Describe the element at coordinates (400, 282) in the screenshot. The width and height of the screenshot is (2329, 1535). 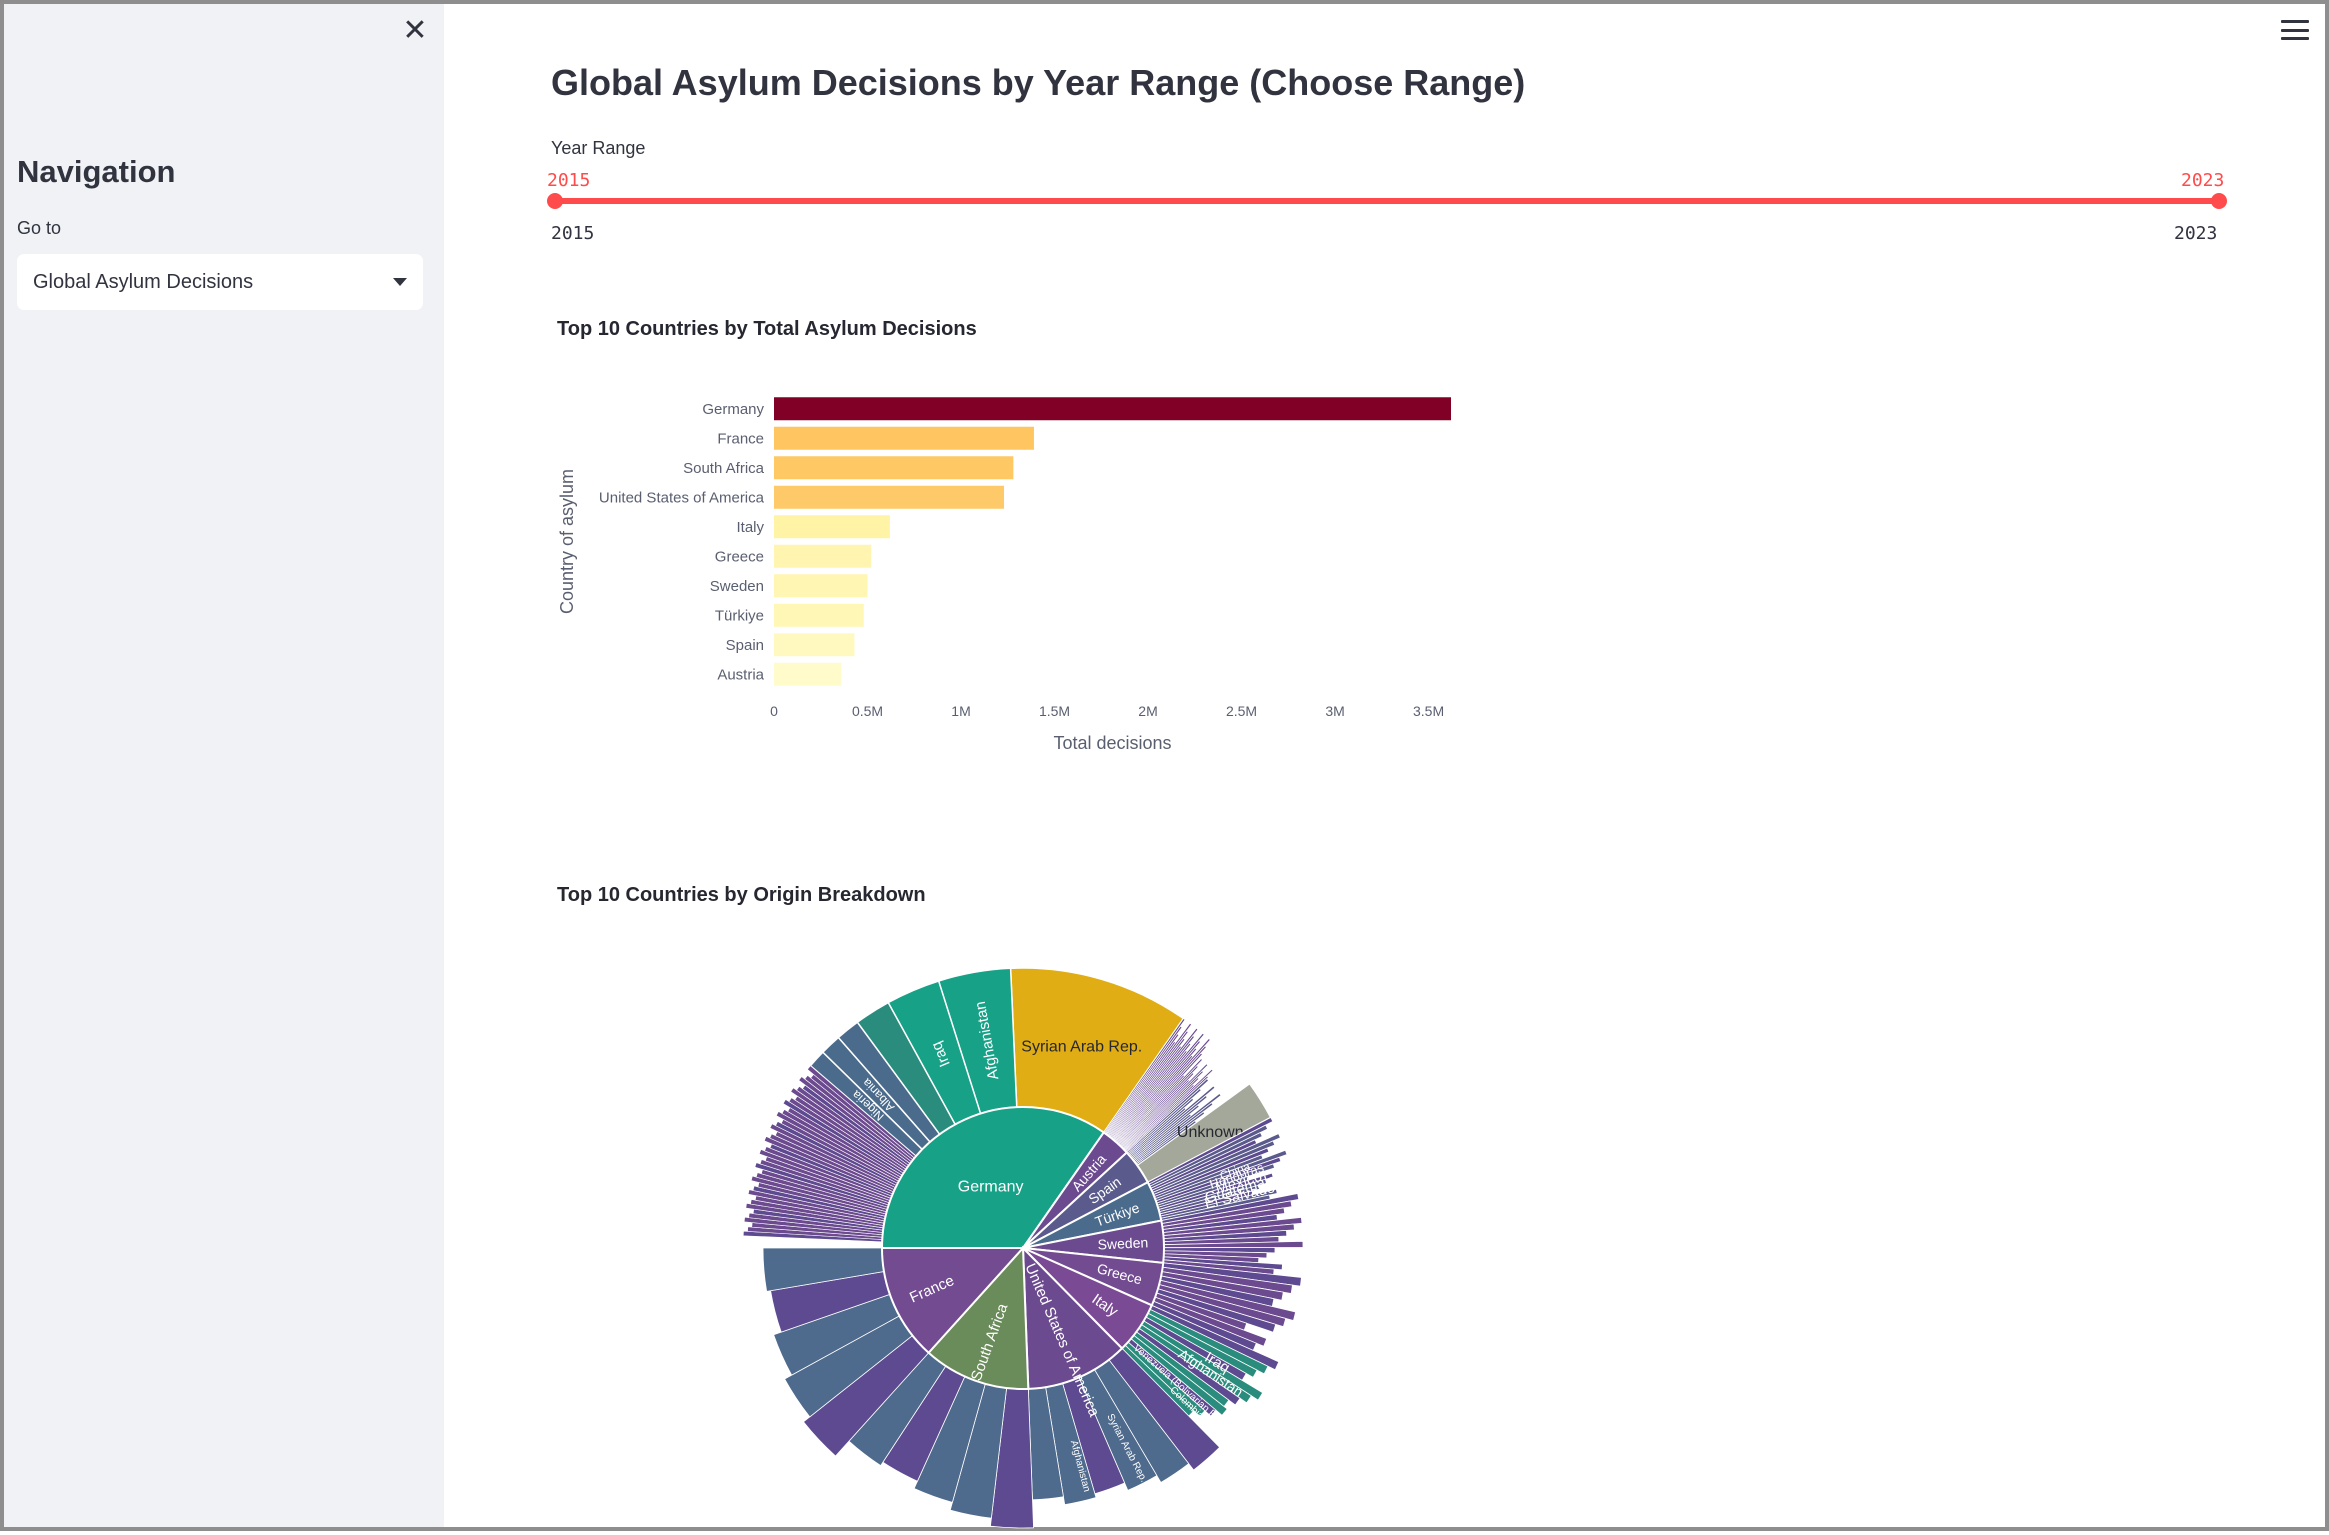
I see `chevron-down-icon` at that location.